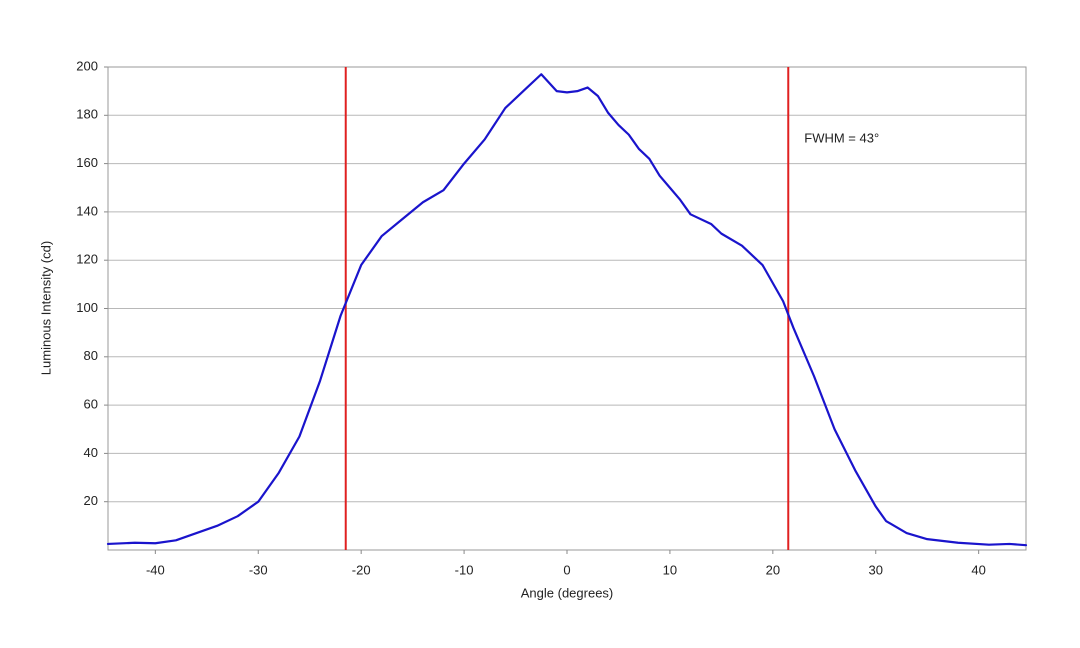  I want to click on y-tick-label: 20, so click(91, 500).